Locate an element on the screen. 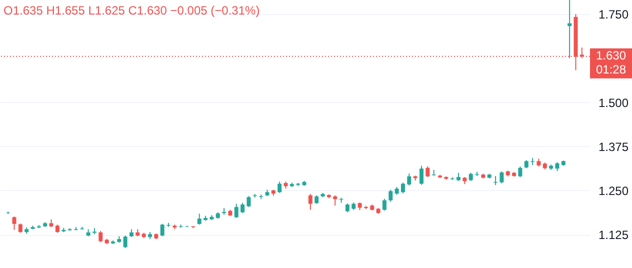  y-tick-label: 1.750 is located at coordinates (613, 15).